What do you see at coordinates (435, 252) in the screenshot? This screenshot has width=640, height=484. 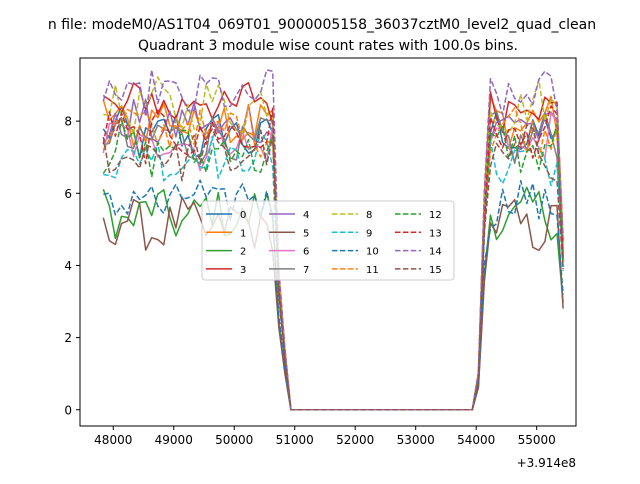 I see `legend-label-14: 14` at bounding box center [435, 252].